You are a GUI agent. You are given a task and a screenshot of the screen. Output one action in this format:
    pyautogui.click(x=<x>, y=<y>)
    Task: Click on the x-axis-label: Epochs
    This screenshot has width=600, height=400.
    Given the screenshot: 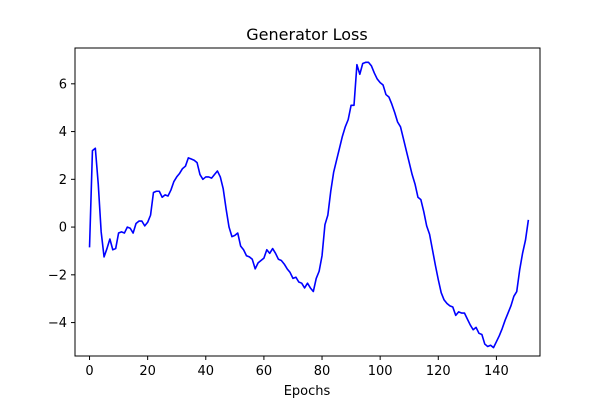 What is the action you would take?
    pyautogui.click(x=307, y=391)
    